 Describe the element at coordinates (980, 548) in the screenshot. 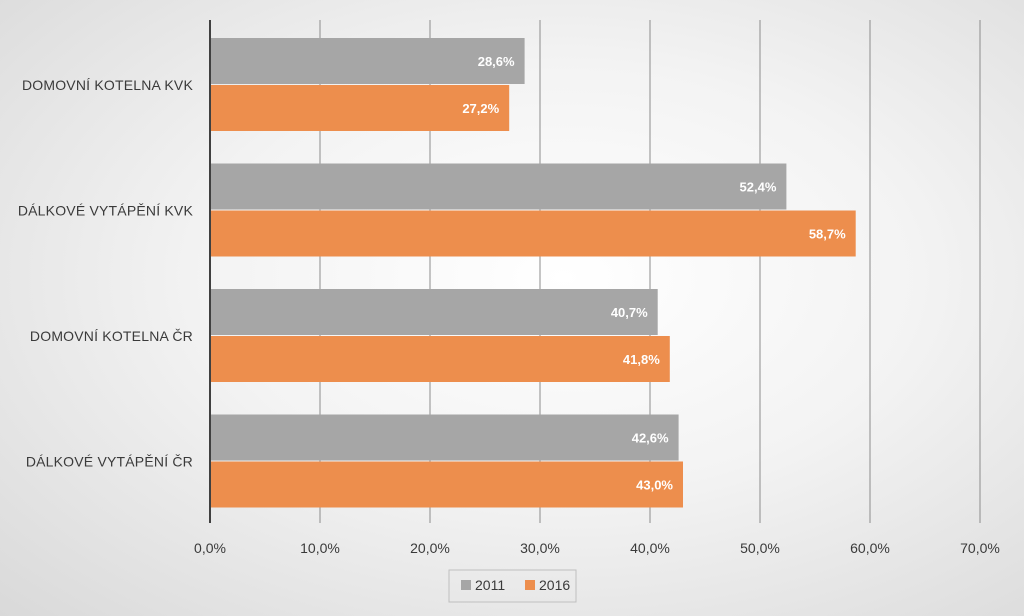

I see `x-tick-label: 70,0%` at that location.